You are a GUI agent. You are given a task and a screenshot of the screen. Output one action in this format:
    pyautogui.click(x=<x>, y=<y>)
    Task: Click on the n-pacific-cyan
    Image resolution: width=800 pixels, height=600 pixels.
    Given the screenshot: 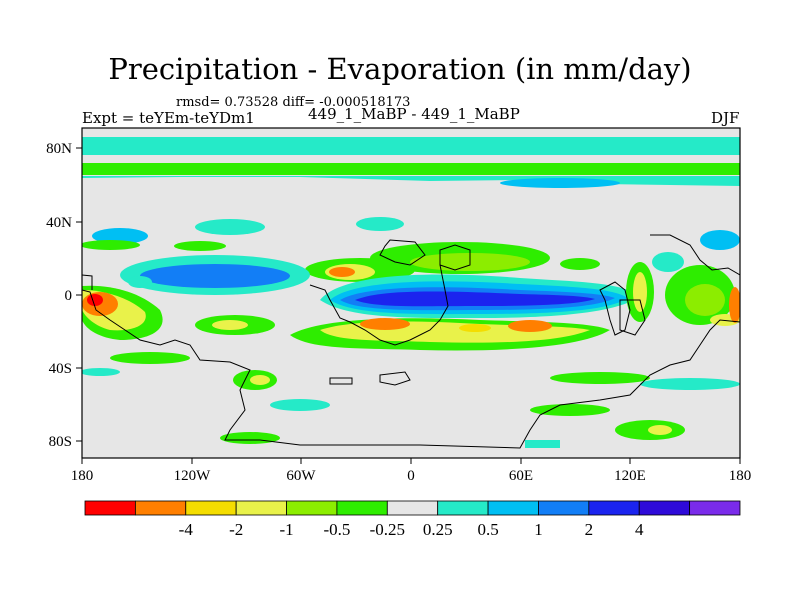 What is the action you would take?
    pyautogui.click(x=230, y=227)
    